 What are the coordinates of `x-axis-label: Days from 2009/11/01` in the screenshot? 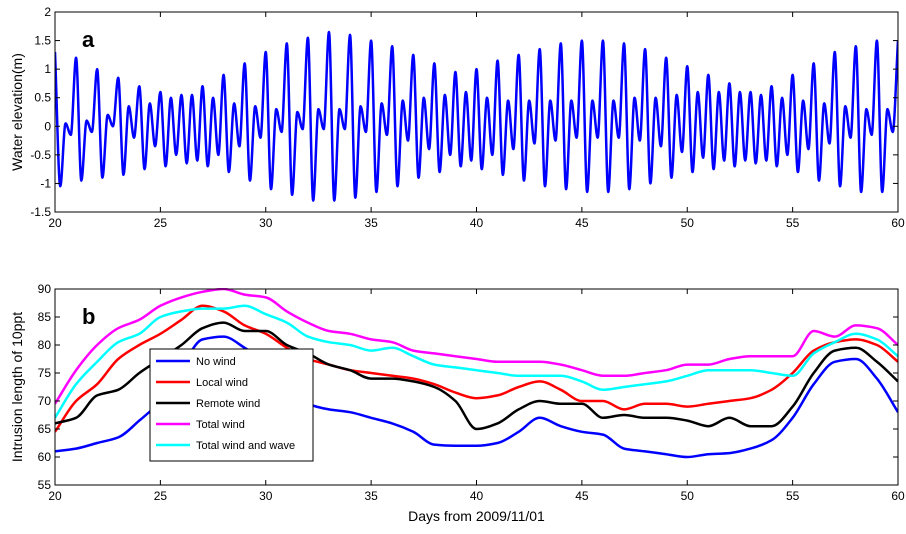 It's located at (476, 516).